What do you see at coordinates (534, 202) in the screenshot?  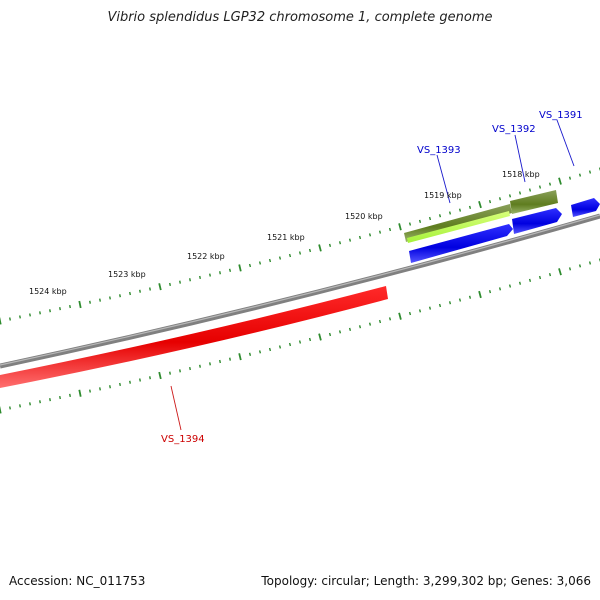 I see `feature-block-olive-b` at bounding box center [534, 202].